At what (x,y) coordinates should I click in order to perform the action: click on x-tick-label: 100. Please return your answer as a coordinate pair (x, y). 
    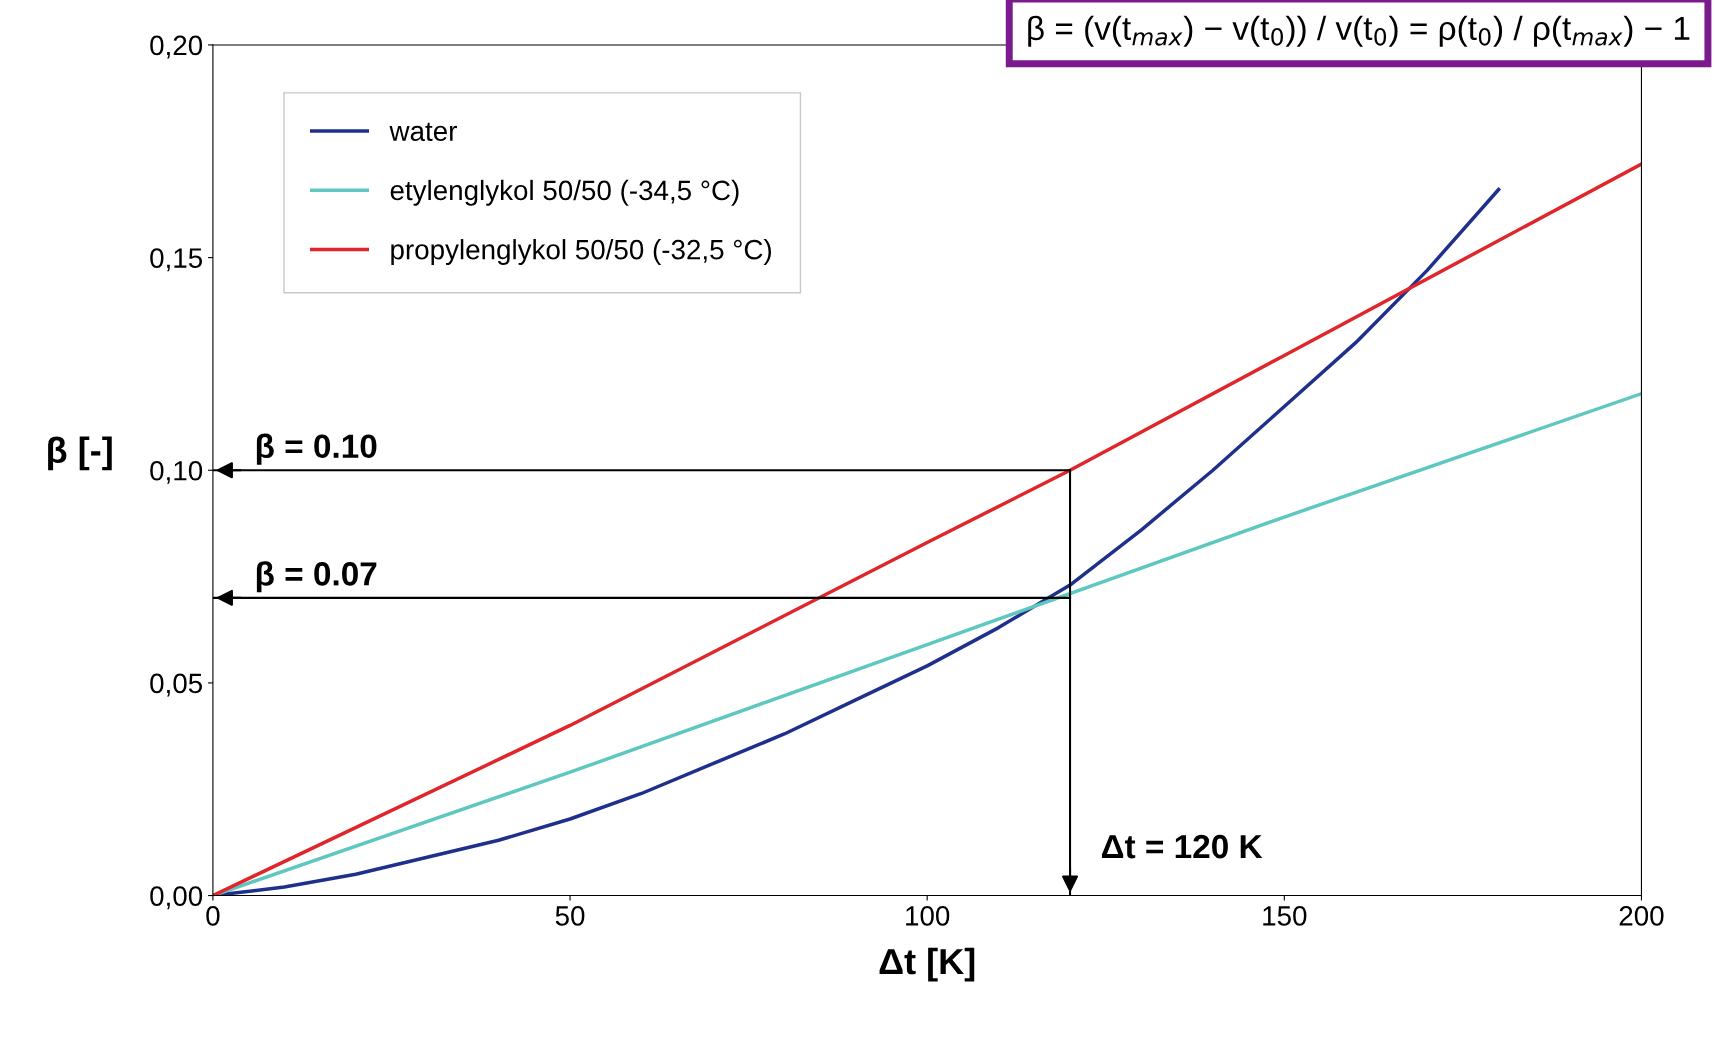
    Looking at the image, I should click on (928, 916).